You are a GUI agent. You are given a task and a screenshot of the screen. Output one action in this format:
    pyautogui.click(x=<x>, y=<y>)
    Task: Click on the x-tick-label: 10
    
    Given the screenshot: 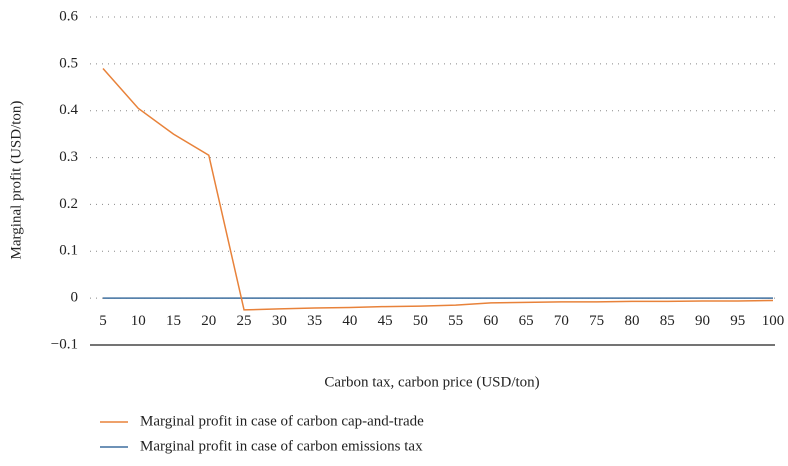 What is the action you would take?
    pyautogui.click(x=138, y=321)
    